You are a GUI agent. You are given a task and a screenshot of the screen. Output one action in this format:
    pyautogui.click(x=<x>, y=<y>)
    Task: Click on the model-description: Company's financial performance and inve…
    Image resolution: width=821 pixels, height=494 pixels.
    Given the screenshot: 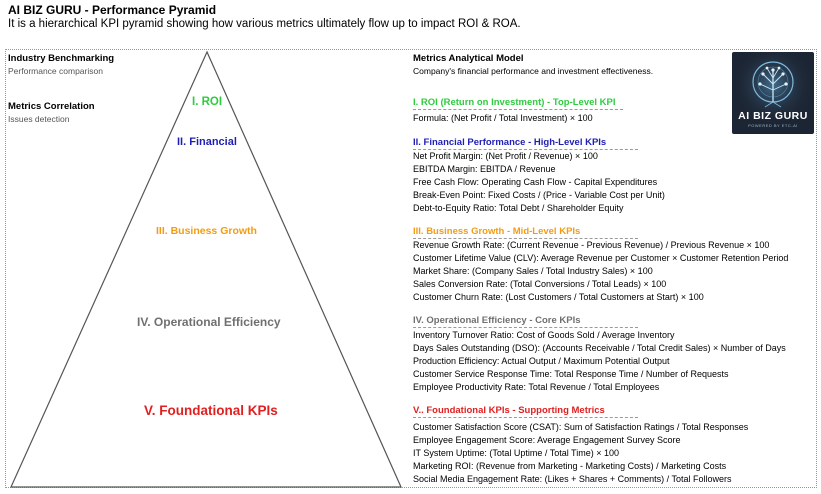 What is the action you would take?
    pyautogui.click(x=533, y=71)
    